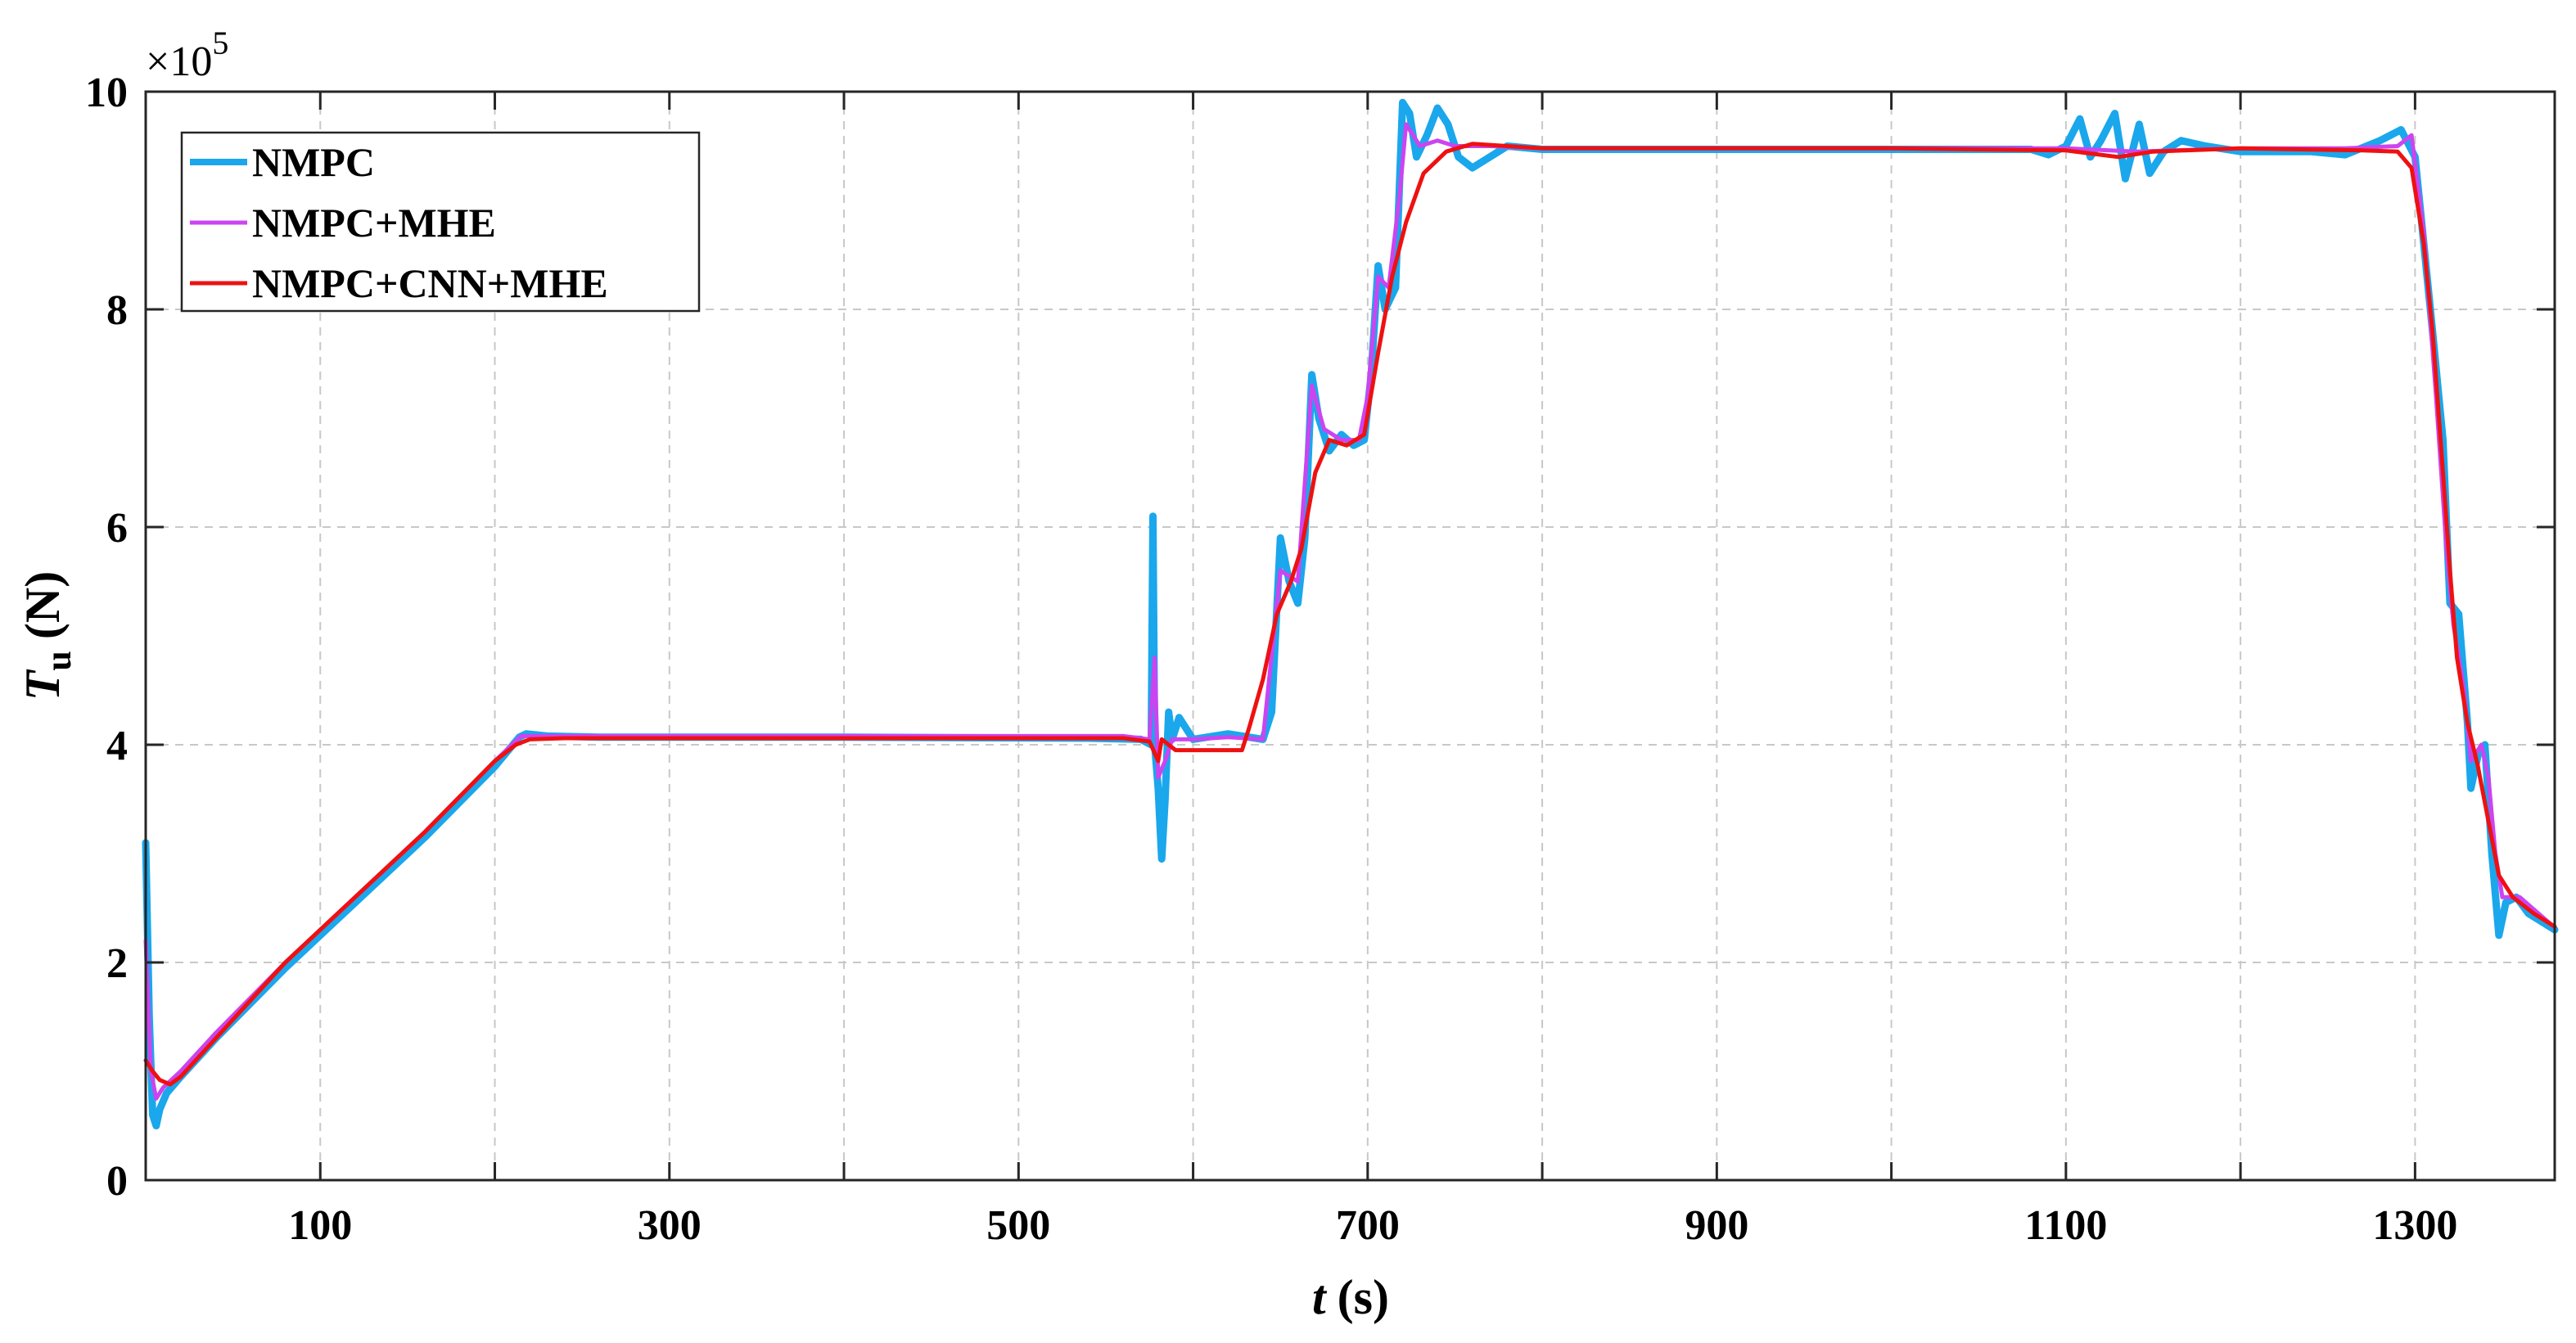 The image size is (2576, 1343). What do you see at coordinates (117, 746) in the screenshot?
I see `y-tick-label: 4` at bounding box center [117, 746].